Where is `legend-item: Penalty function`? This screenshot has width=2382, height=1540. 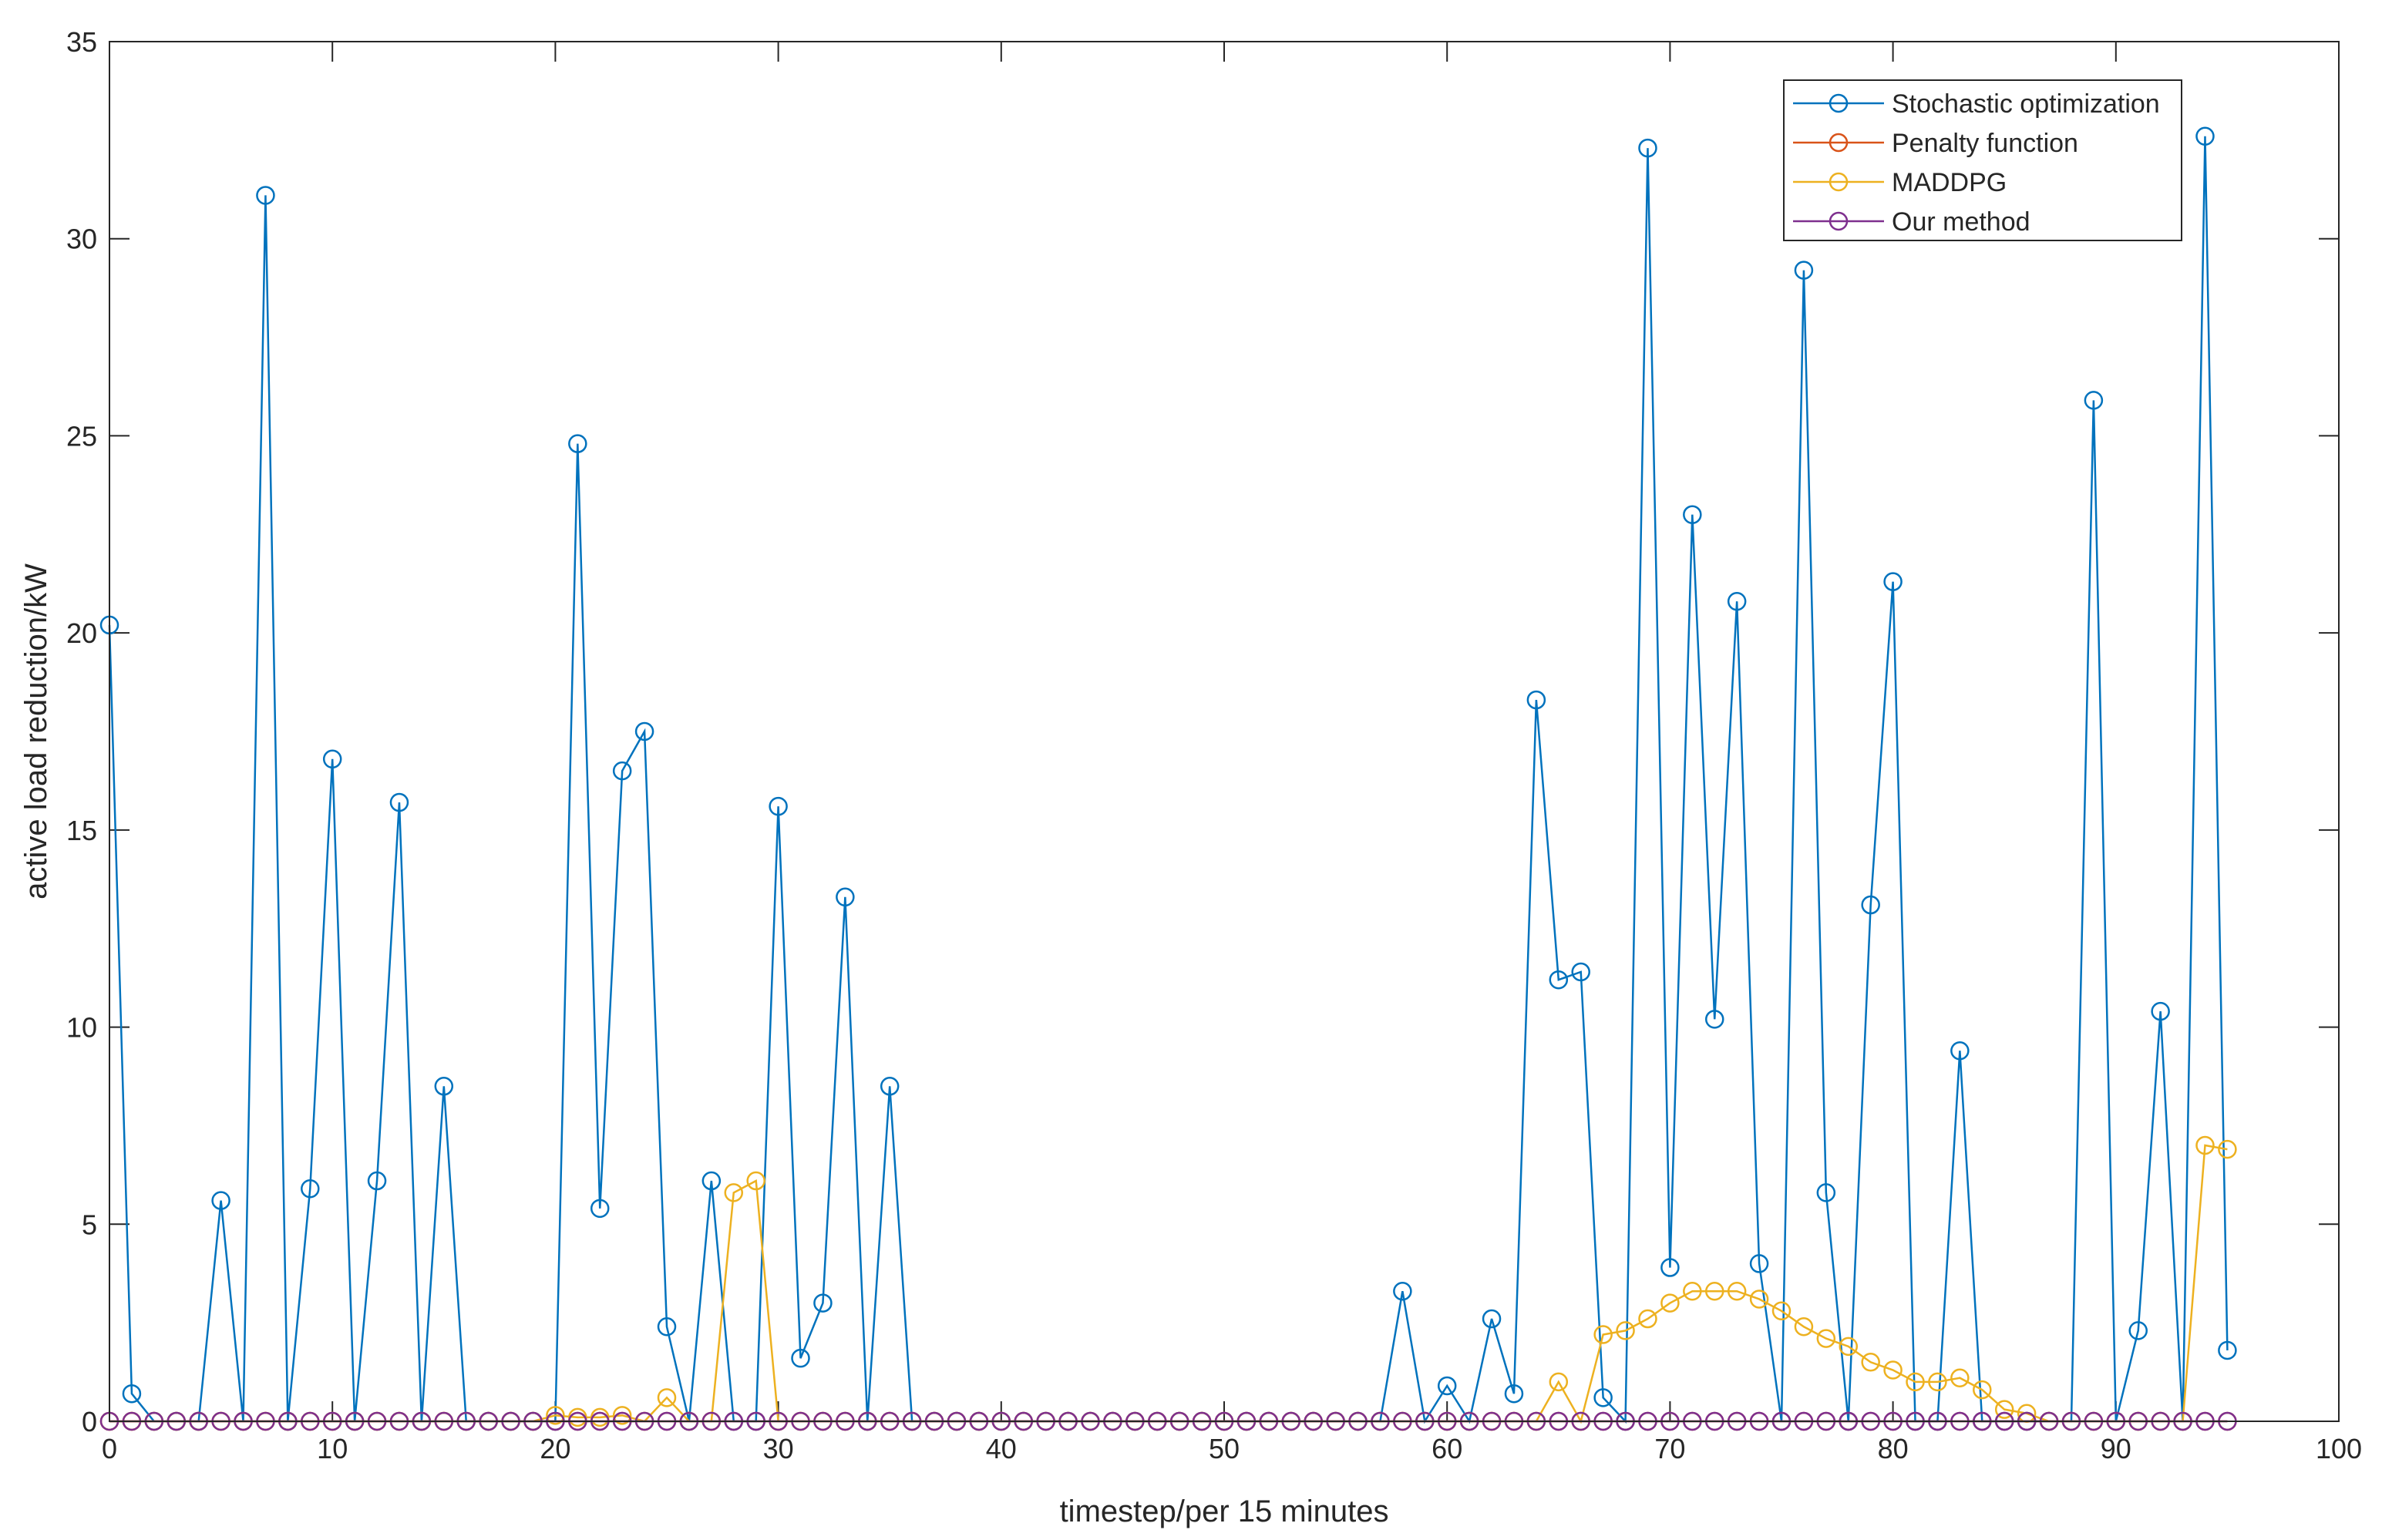 legend-item: Penalty function is located at coordinates (1935, 143).